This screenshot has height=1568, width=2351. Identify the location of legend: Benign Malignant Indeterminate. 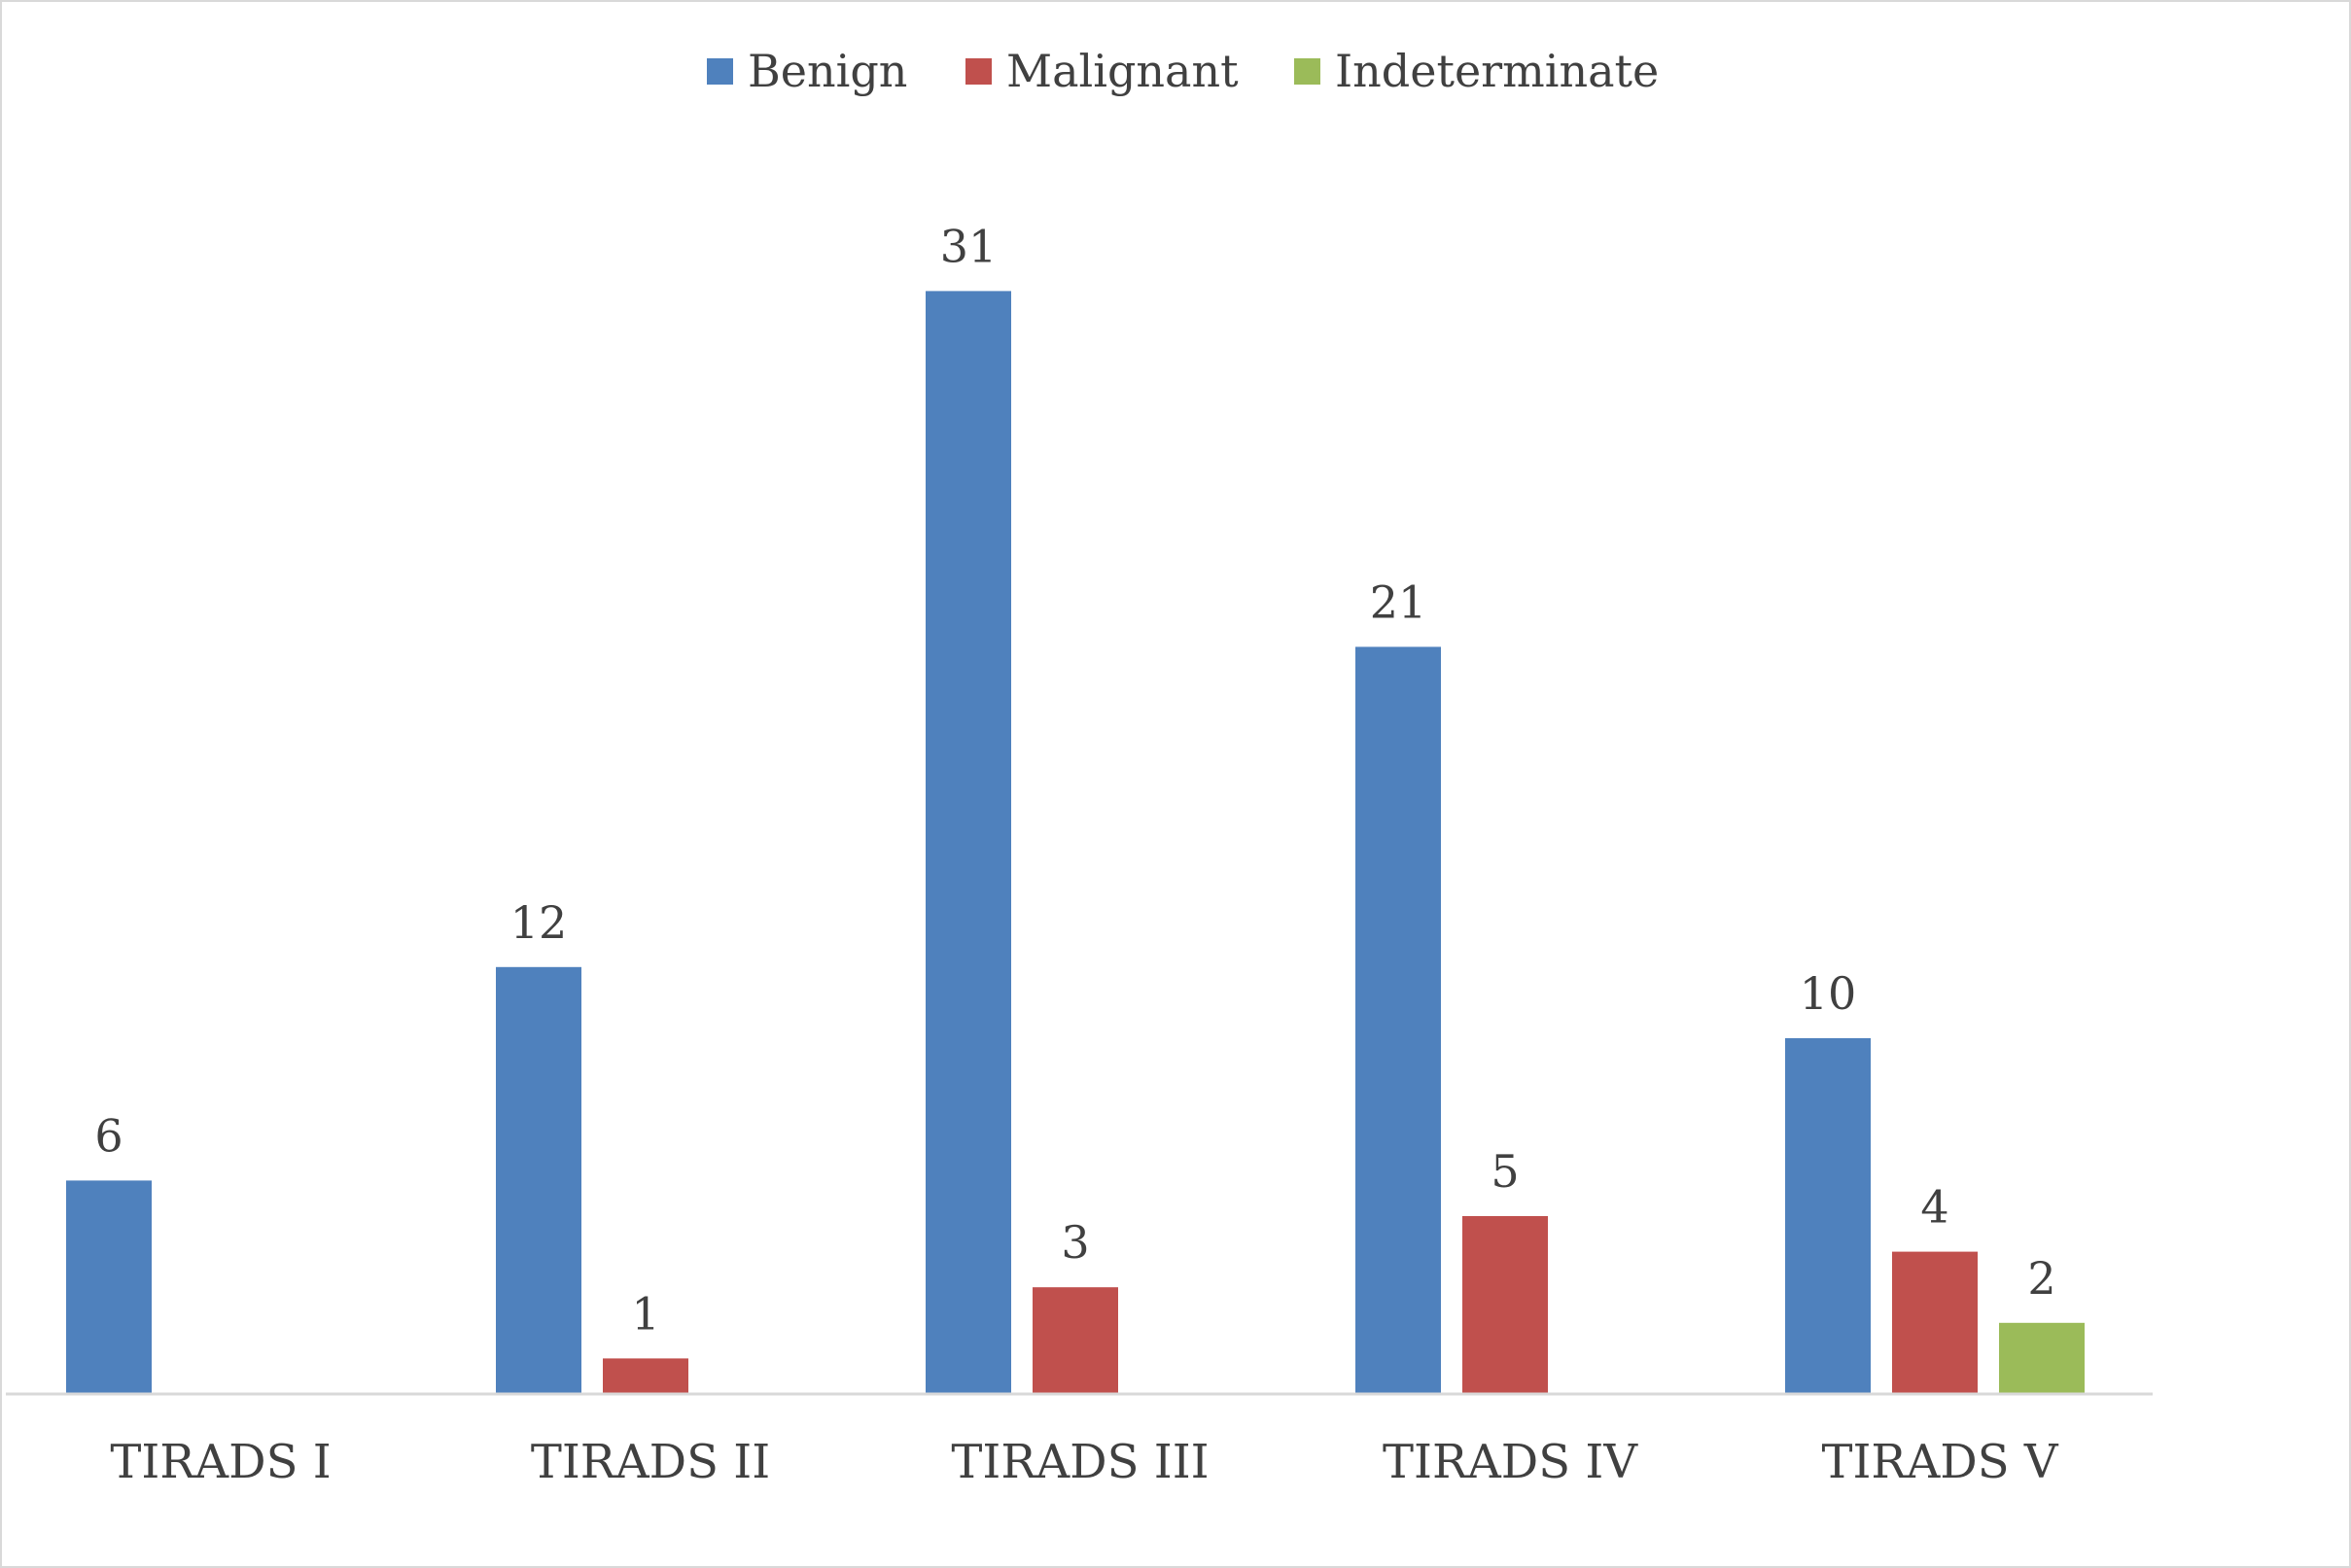
(1183, 71).